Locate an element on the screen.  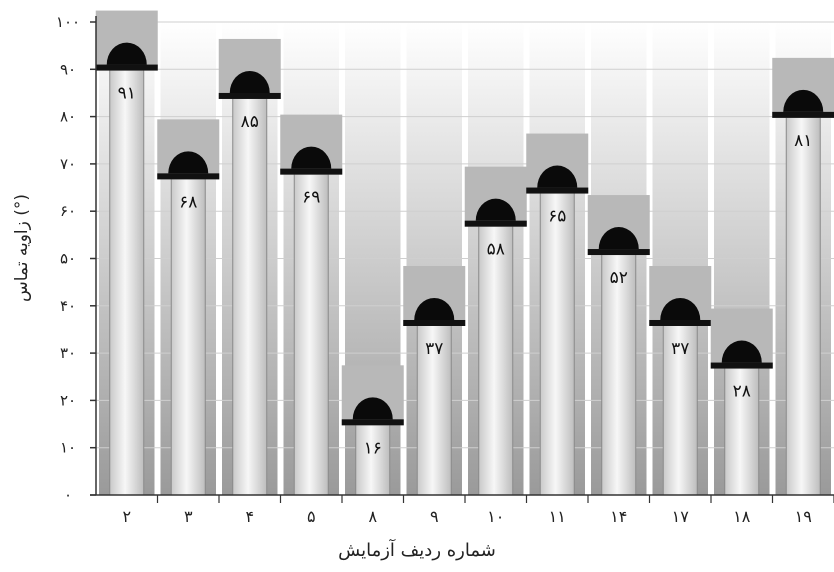
y-axis-title: زاویه تماس (°) is located at coordinates (22, 247).